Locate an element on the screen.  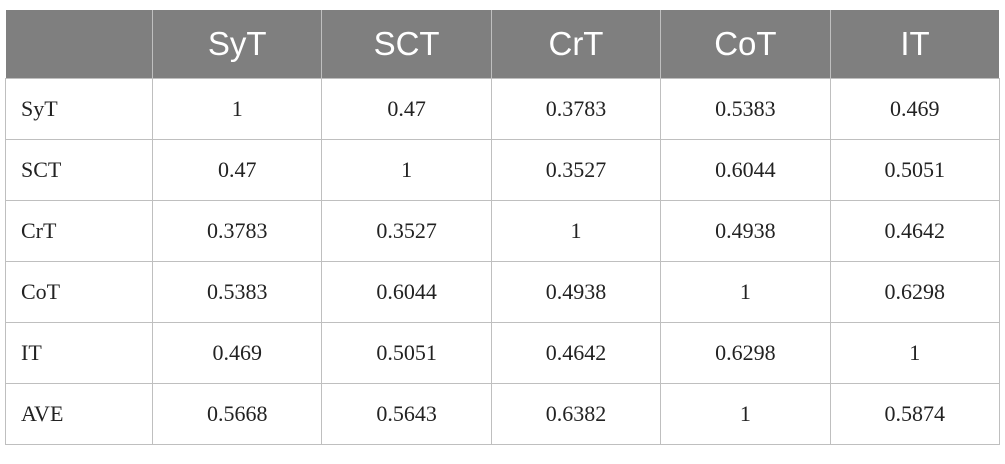
table-row: SyT 1 0.47 0.3783 0.5383 0.469 is located at coordinates (502, 109).